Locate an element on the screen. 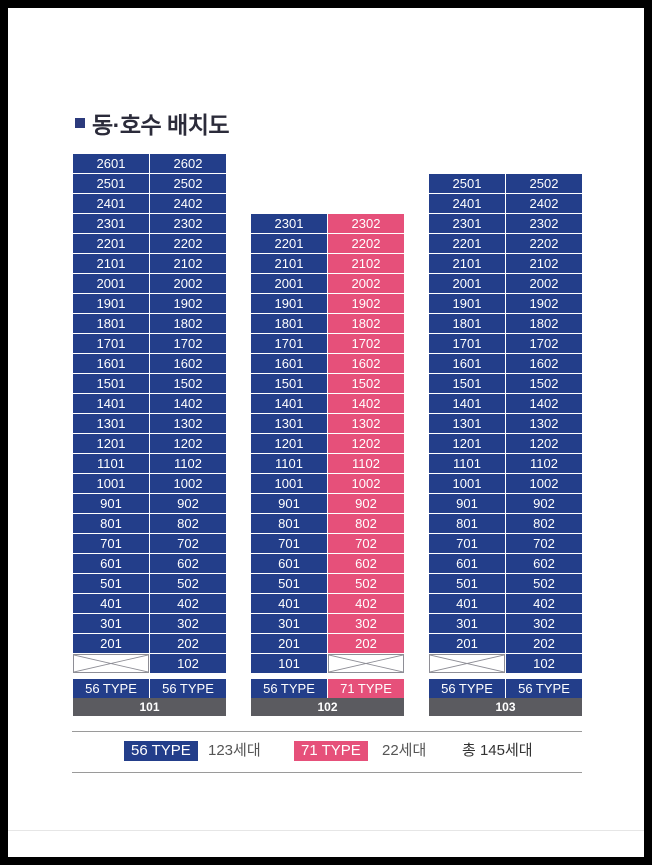  legend-56-count: 123세대 is located at coordinates (234, 750).